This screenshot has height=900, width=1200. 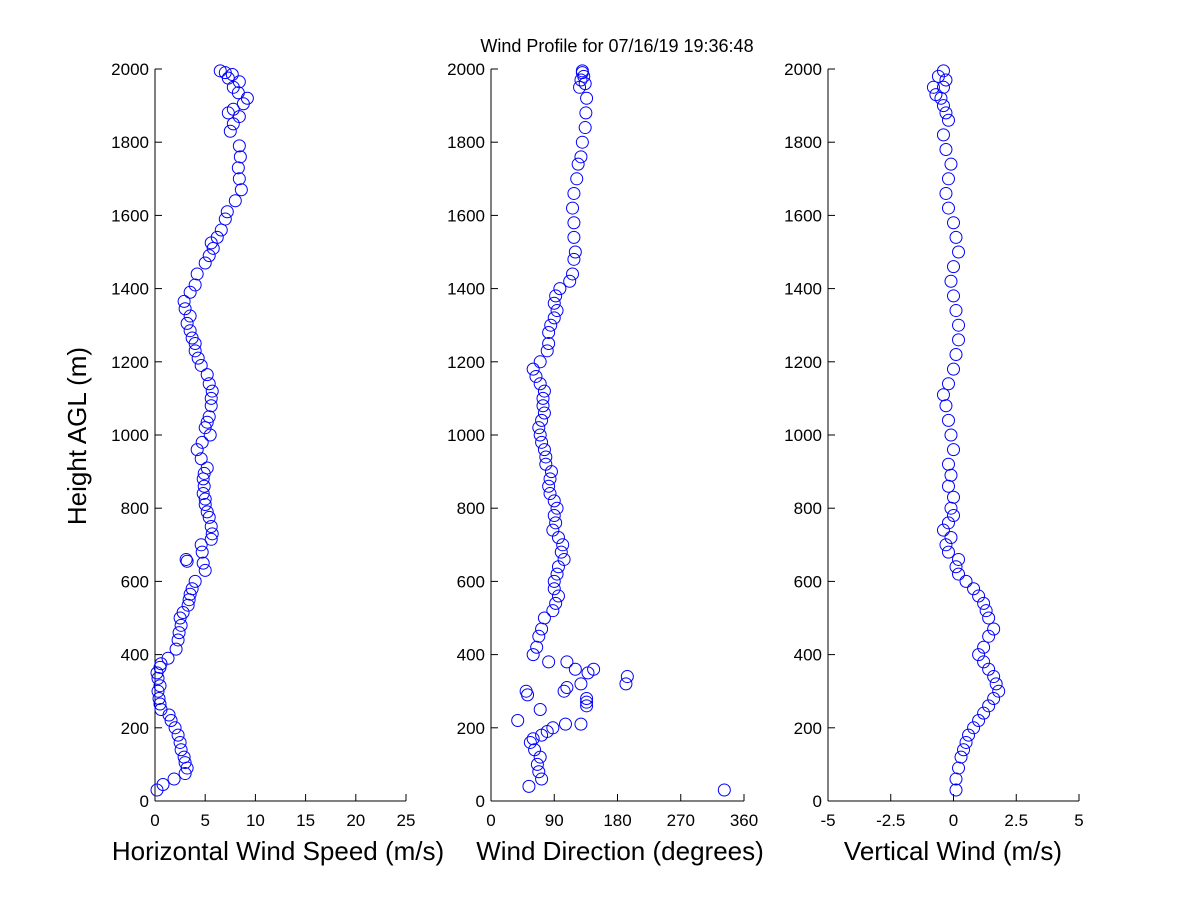 I want to click on x-axis-title: Vertical Wind (m/s), so click(x=953, y=851).